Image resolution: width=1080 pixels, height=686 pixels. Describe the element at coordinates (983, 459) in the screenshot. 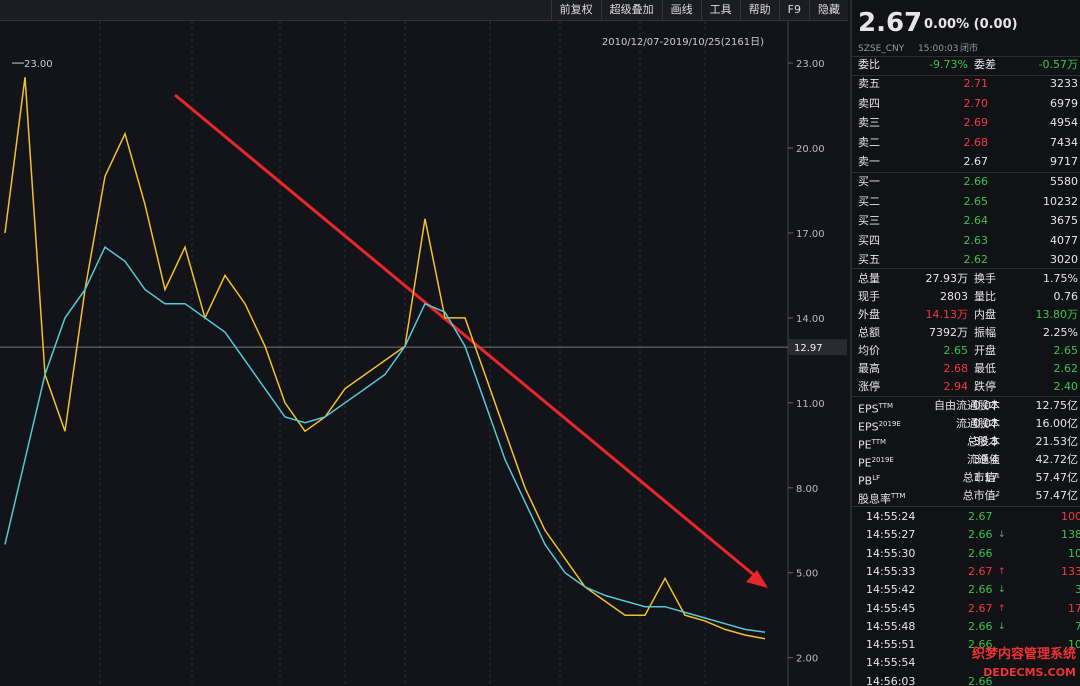

I see `cell: 流通值` at that location.